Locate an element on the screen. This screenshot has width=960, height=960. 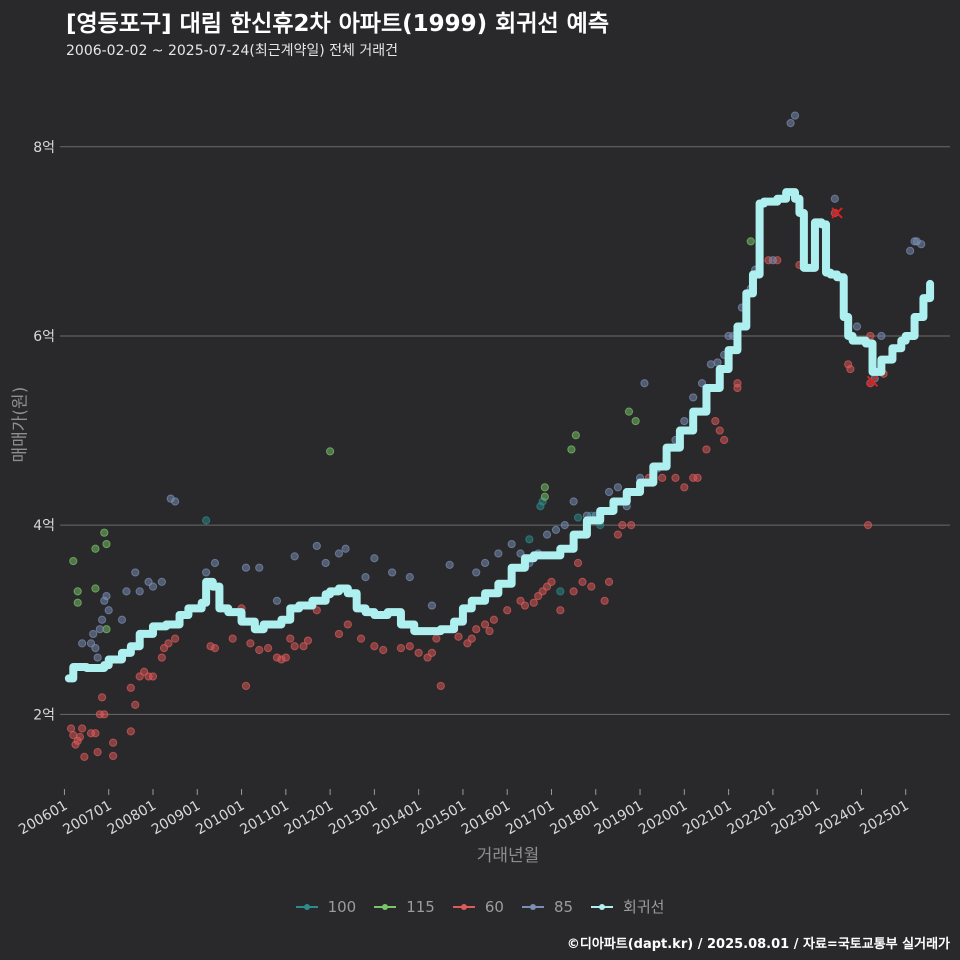
legend-label: 100 is located at coordinates (342, 906).